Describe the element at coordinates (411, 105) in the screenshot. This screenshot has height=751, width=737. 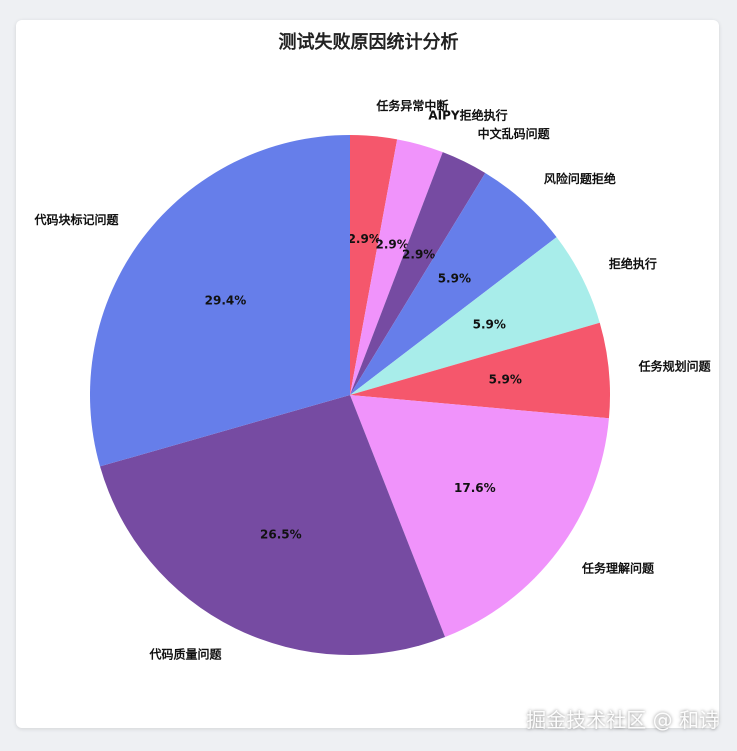
I see `slice-label: 任务异常中断` at that location.